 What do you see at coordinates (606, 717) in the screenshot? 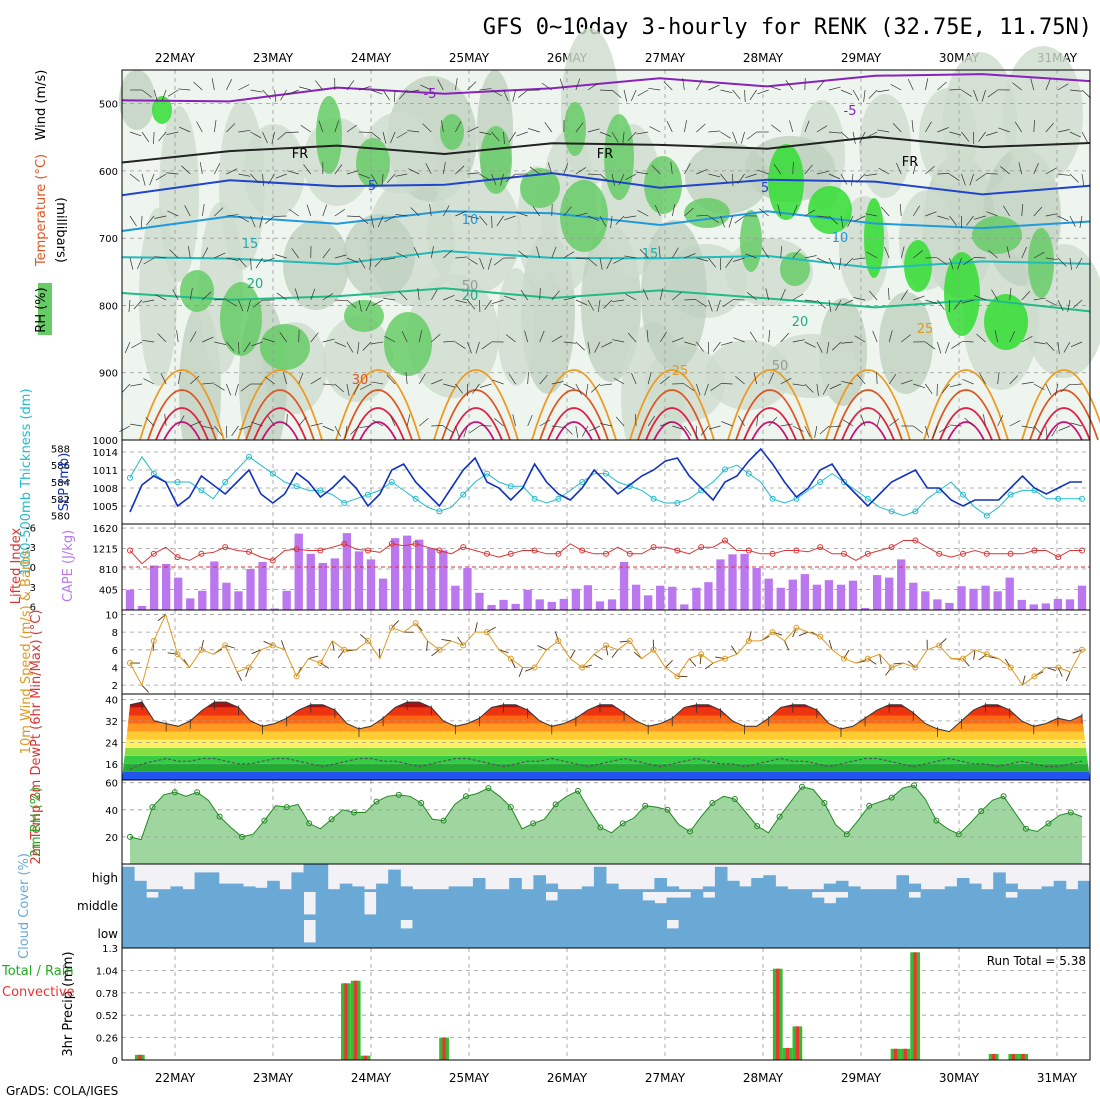
I see `temp-line` at bounding box center [606, 717].